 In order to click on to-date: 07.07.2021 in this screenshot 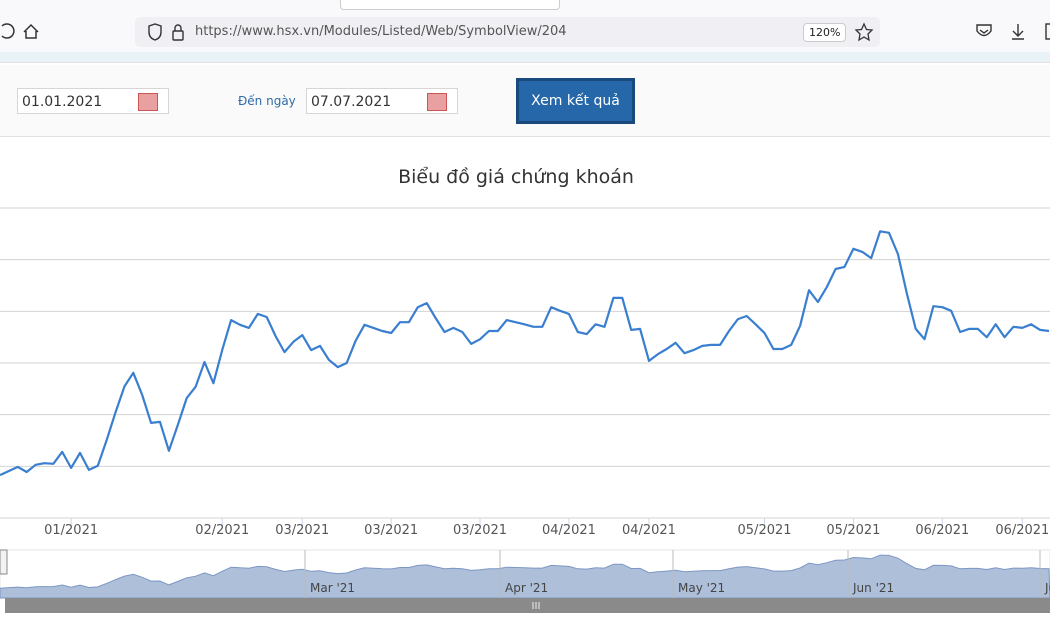, I will do `click(351, 102)`.